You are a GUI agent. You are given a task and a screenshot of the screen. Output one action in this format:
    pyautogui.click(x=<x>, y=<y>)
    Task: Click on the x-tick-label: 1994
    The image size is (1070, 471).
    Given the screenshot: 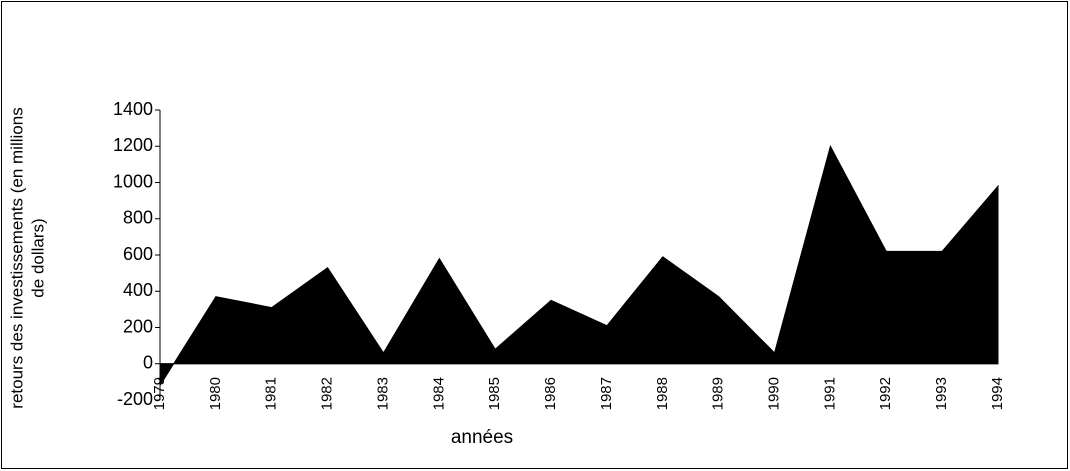 What is the action you would take?
    pyautogui.click(x=997, y=393)
    